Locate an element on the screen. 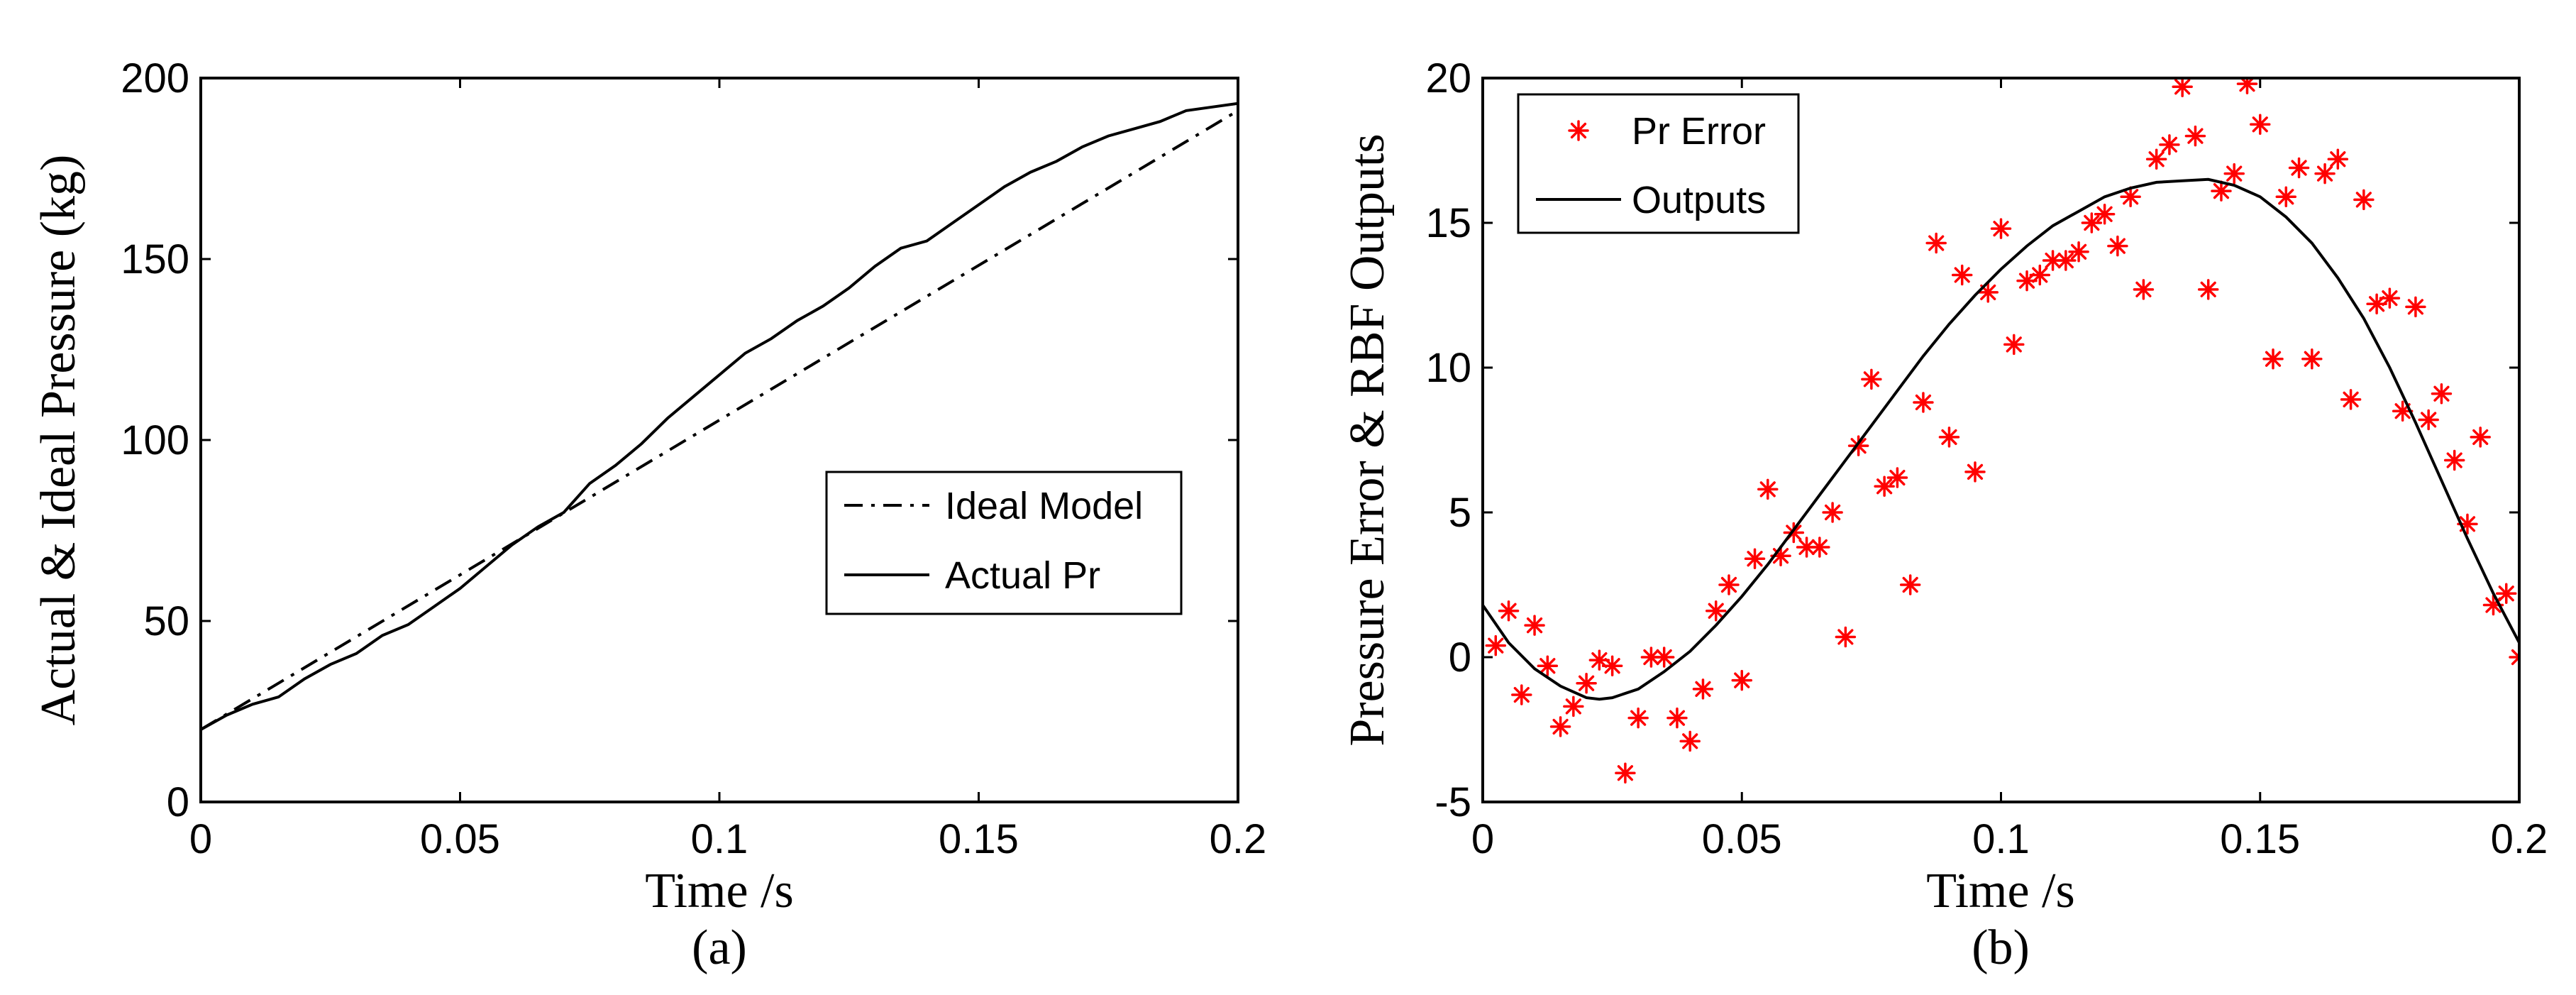 This screenshot has height=995, width=2576. chart-a-ytick-label: 200 is located at coordinates (155, 78).